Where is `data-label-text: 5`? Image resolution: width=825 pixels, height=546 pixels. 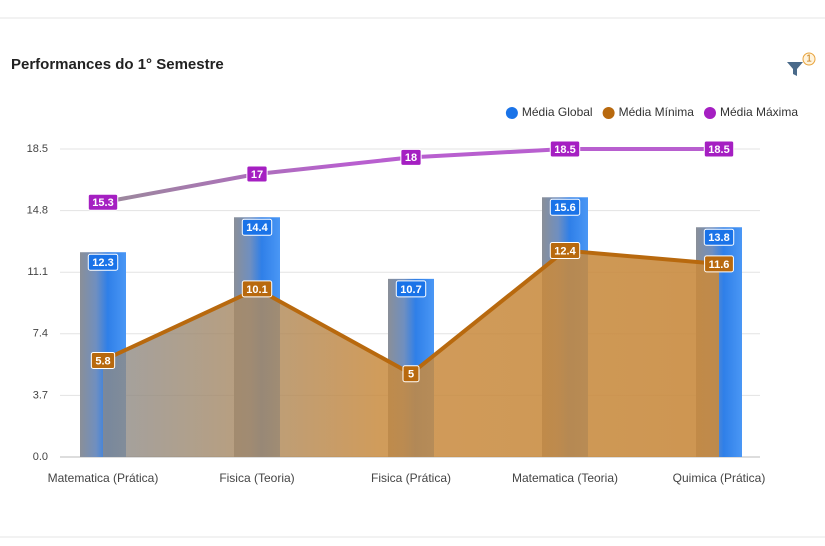 data-label-text: 5 is located at coordinates (411, 375).